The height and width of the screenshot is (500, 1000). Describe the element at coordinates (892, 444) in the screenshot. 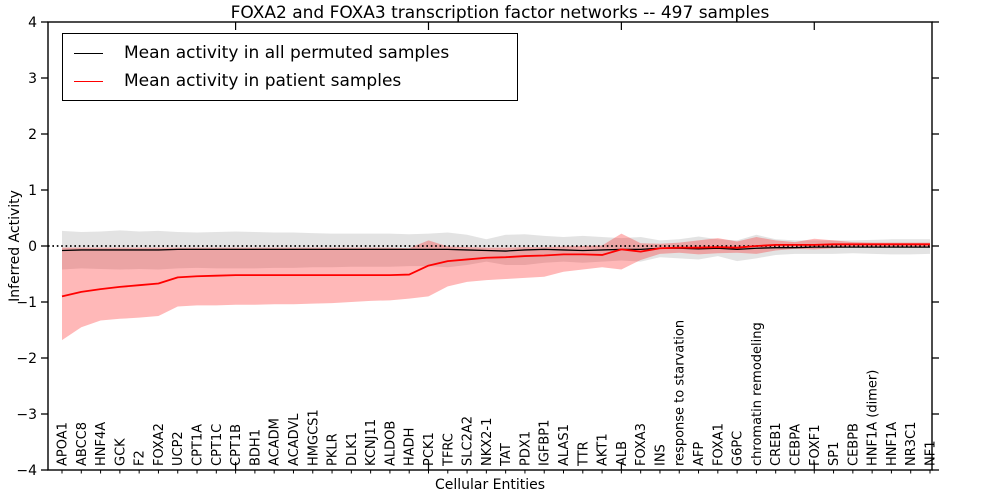

I see `x-category-label: HNF1A` at that location.